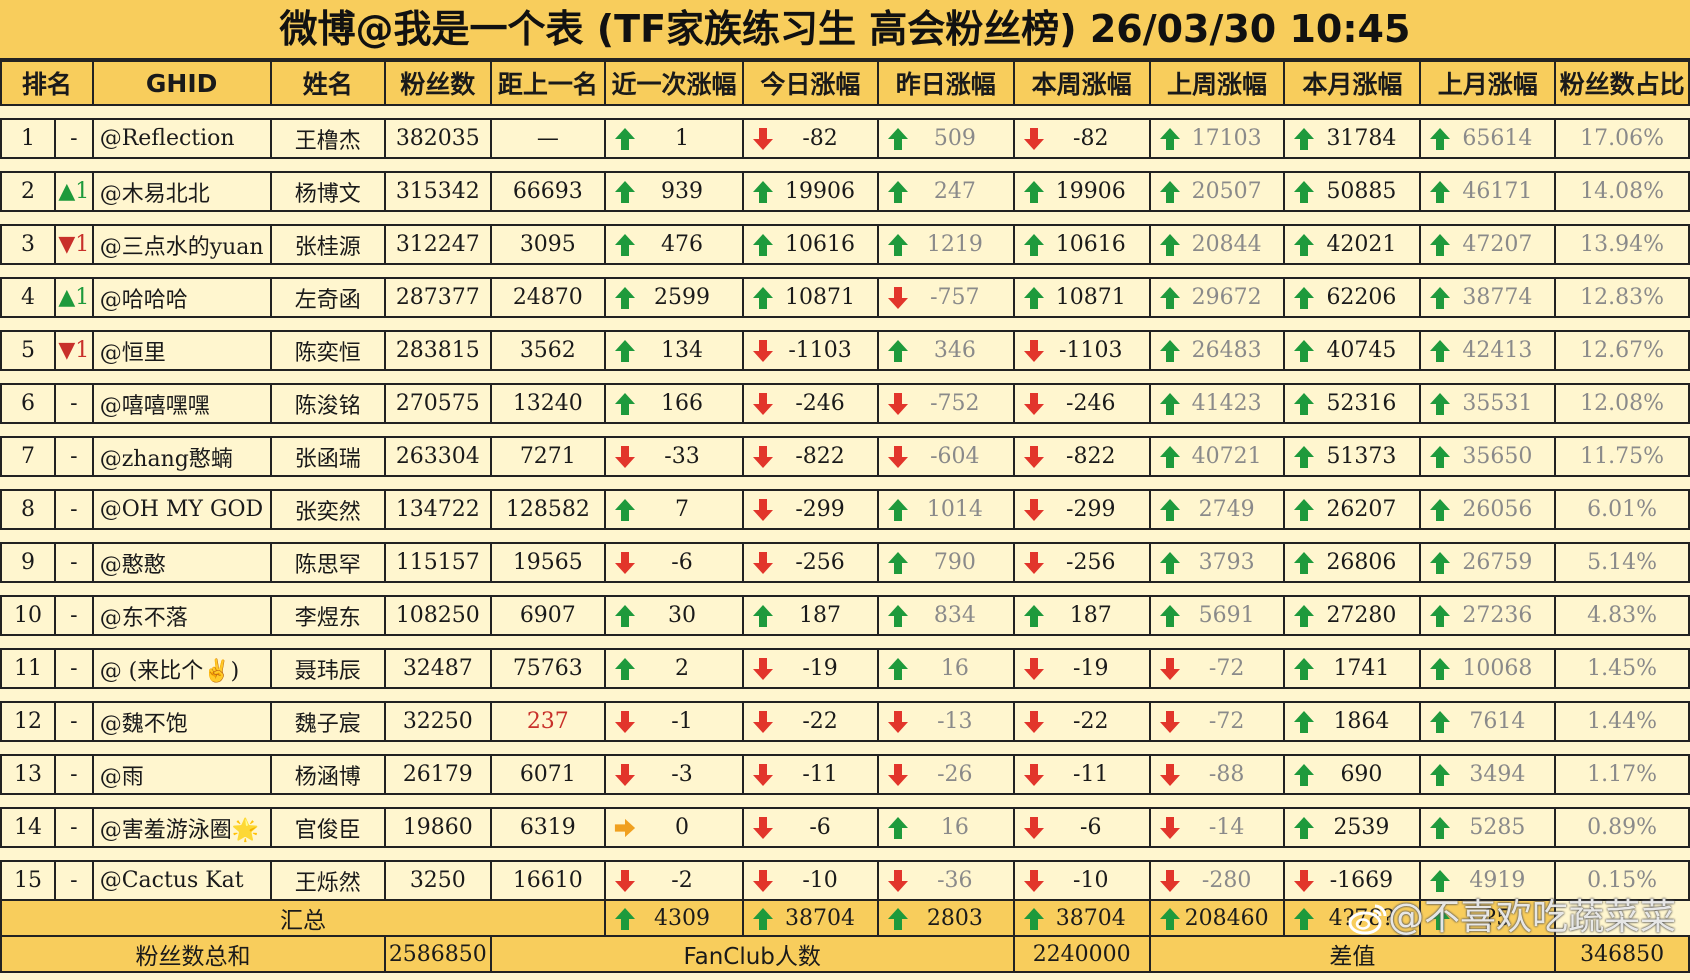 The image size is (1690, 980). Describe the element at coordinates (945, 881) in the screenshot. I see `yesterday-cell: -36` at that location.